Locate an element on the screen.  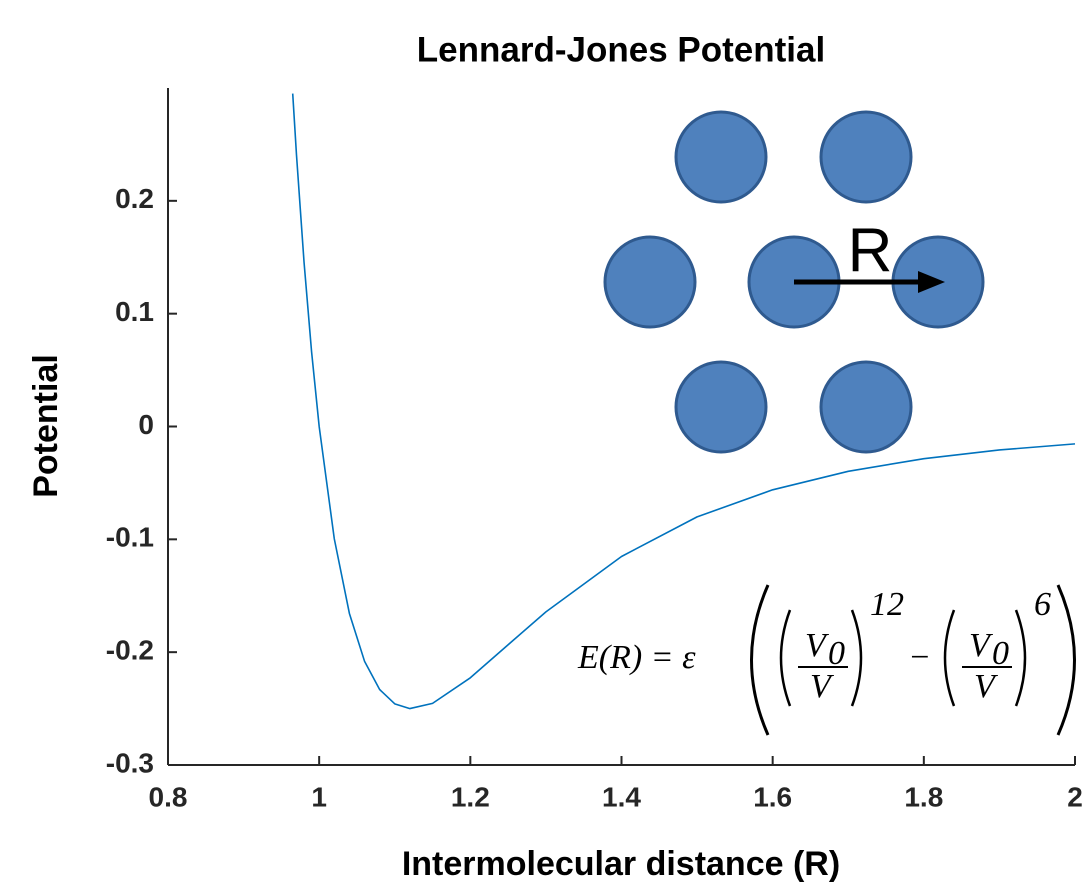
x-tick-label: 1.8 is located at coordinates (923, 796).